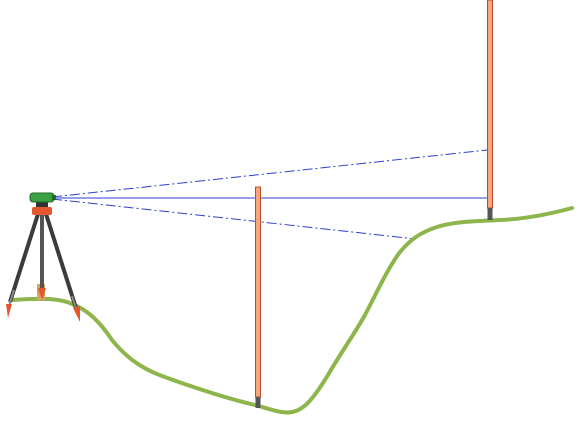 This screenshot has width=580, height=424. Describe the element at coordinates (258, 292) in the screenshot. I see `leveling-rod-left` at that location.